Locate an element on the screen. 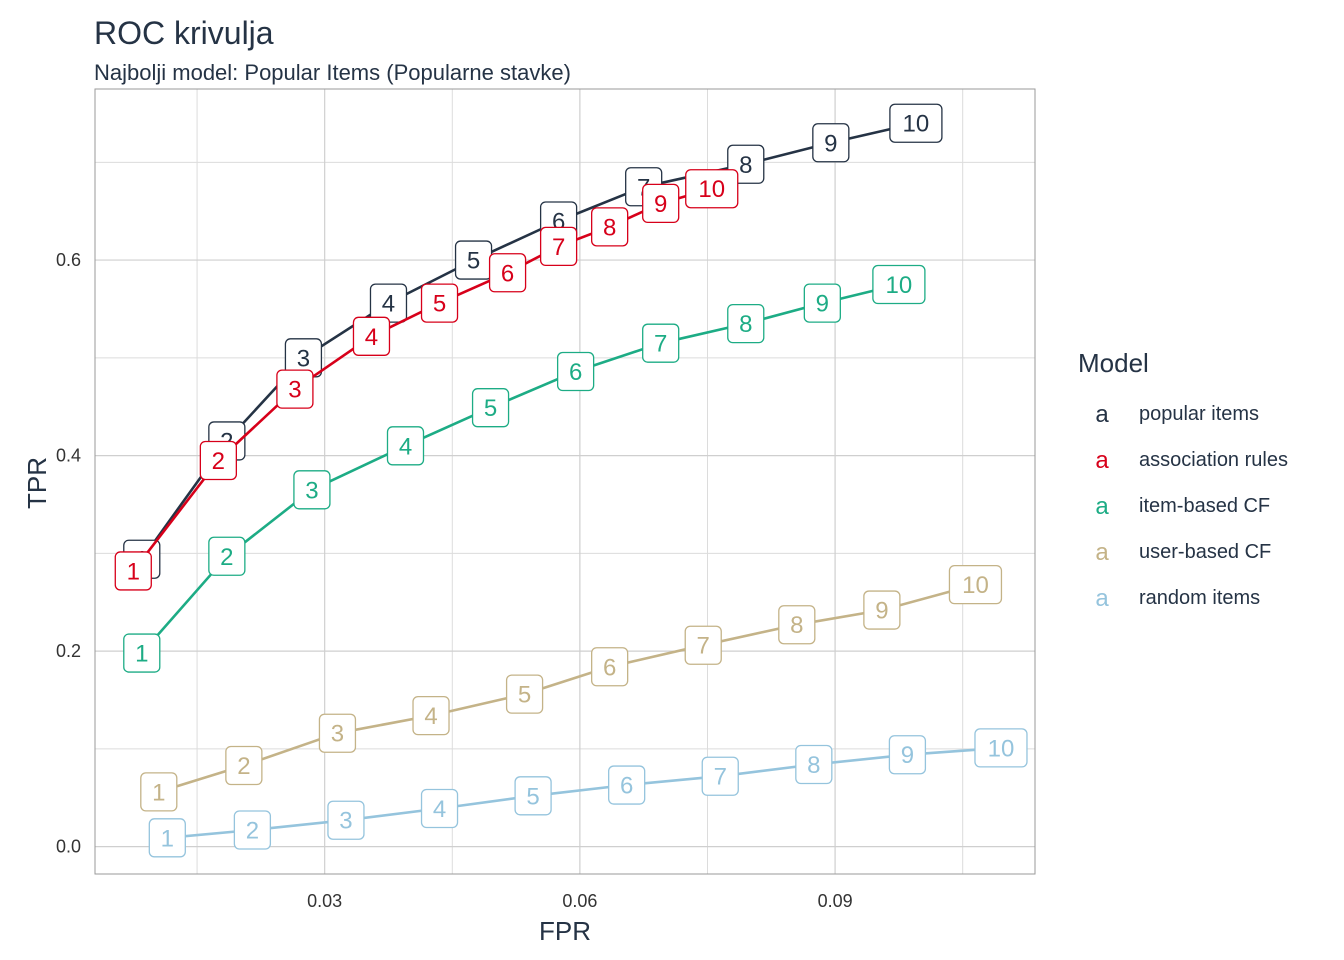 This screenshot has height=960, width=1344. y-tick-label: 0.2 is located at coordinates (68, 651).